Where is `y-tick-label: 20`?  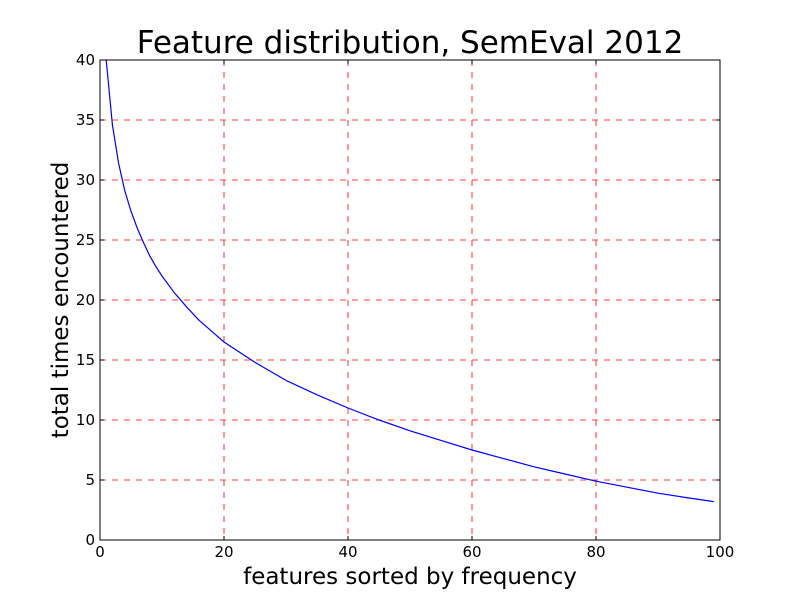 y-tick-label: 20 is located at coordinates (85, 300).